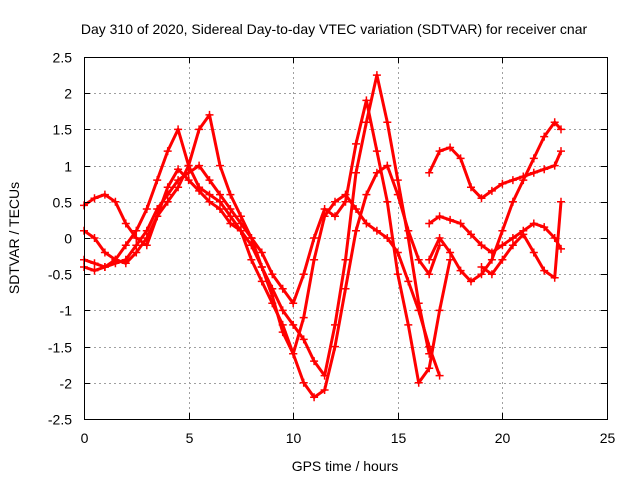  Describe the element at coordinates (60, 348) in the screenshot. I see `y-tick-label: -1.5` at that location.